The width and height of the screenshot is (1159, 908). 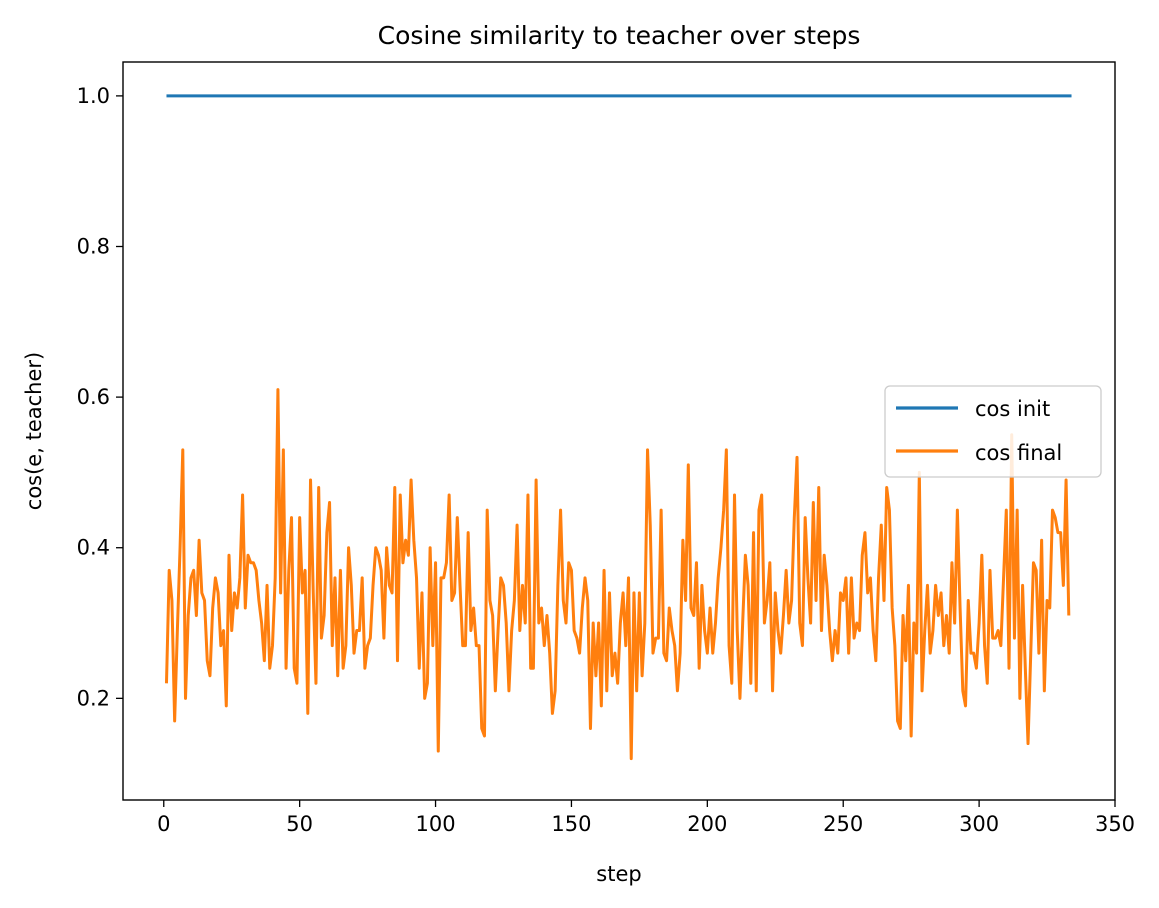 I want to click on chart-title: Cosine similarity to teacher over steps, so click(x=619, y=35).